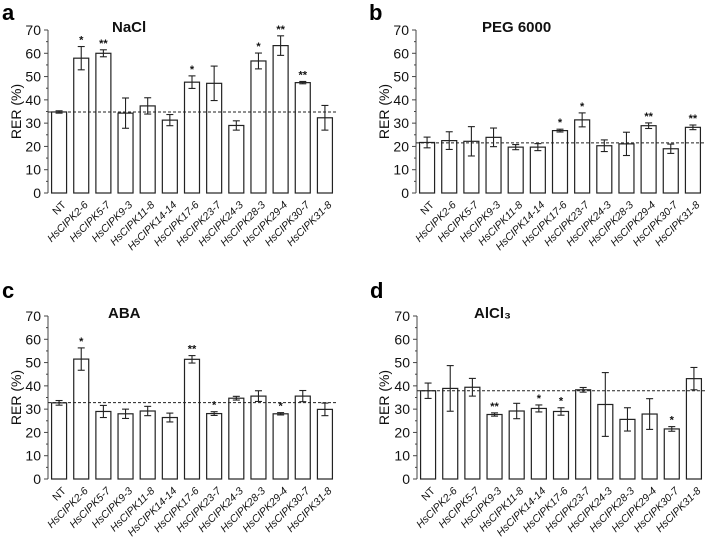  I want to click on panel-letter: c, so click(8, 290).